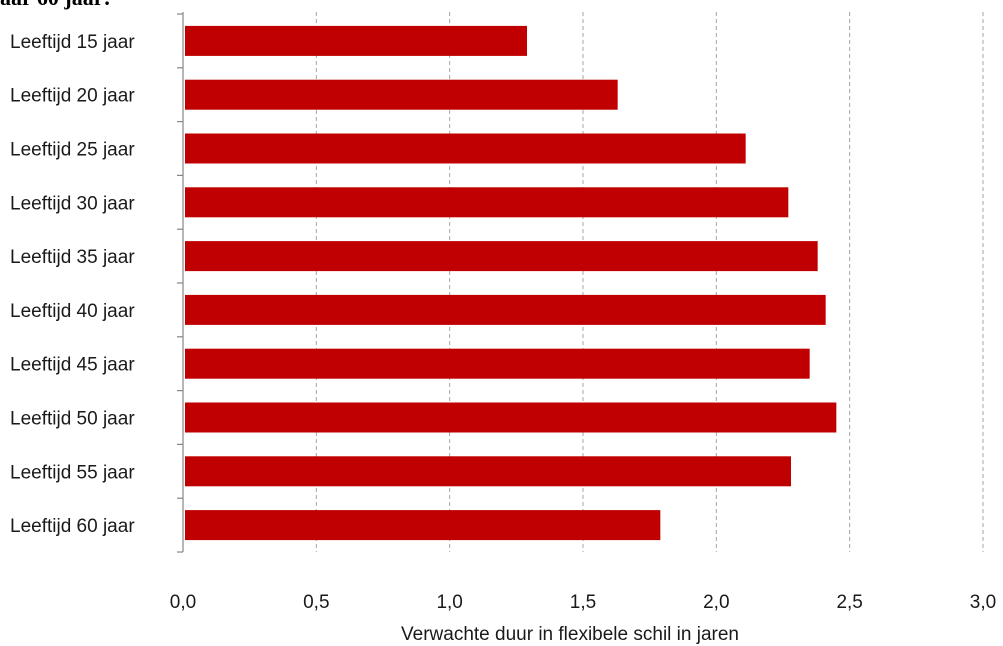  Describe the element at coordinates (72, 311) in the screenshot. I see `category-label: Leeftijd 40 jaar` at that location.